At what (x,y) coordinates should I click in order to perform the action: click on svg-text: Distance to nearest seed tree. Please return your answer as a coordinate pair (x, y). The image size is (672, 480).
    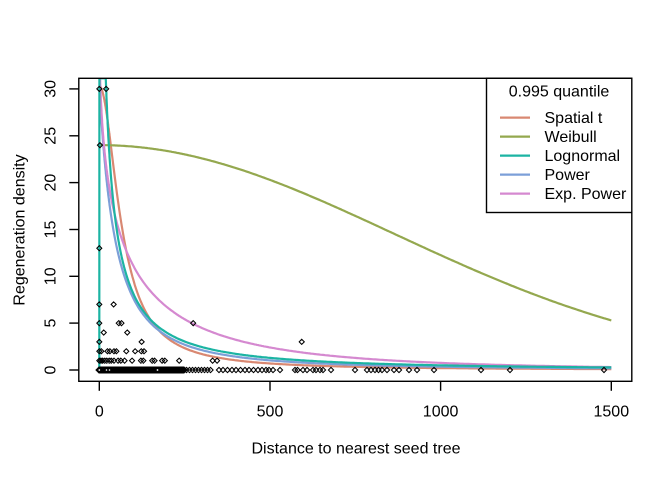
    Looking at the image, I should click on (355, 449).